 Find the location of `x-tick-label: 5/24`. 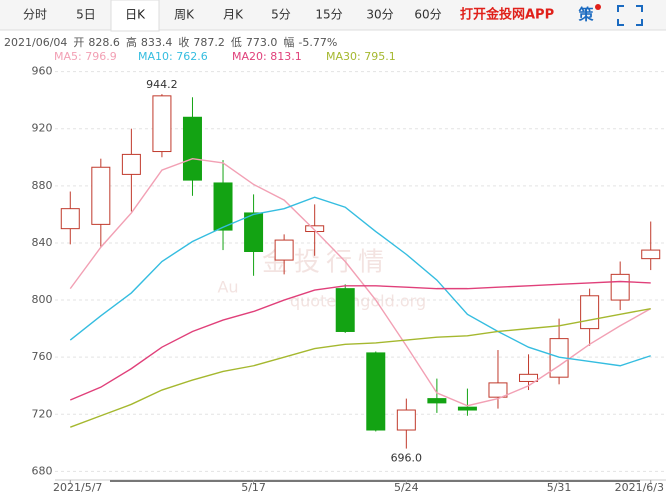

x-tick-label: 5/24 is located at coordinates (406, 487).